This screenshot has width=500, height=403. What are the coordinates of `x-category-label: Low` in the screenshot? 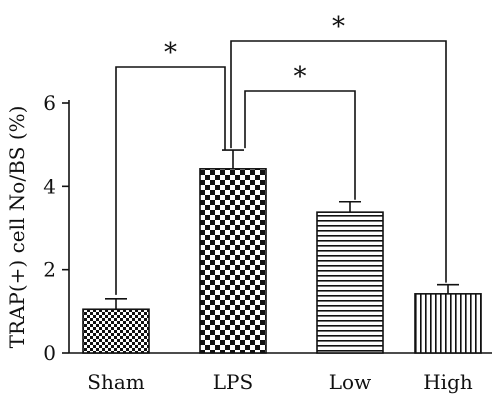 It's located at (350, 382).